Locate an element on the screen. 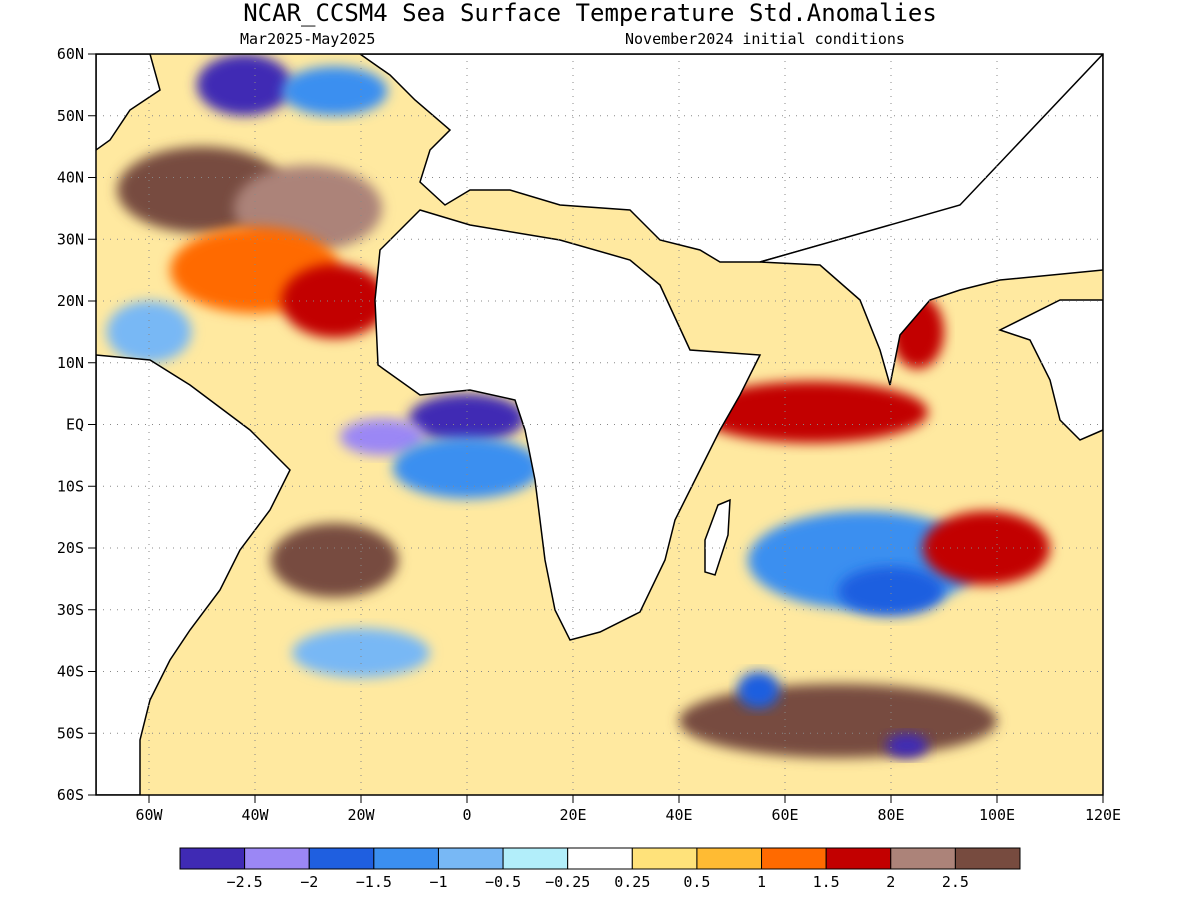 This screenshot has width=1200, height=900. colorbar: −2.5 −2 −1.5 −1 −0.5 −0.25 0.25 0.5 1 1.5 2 2.5 is located at coordinates (600, 869).